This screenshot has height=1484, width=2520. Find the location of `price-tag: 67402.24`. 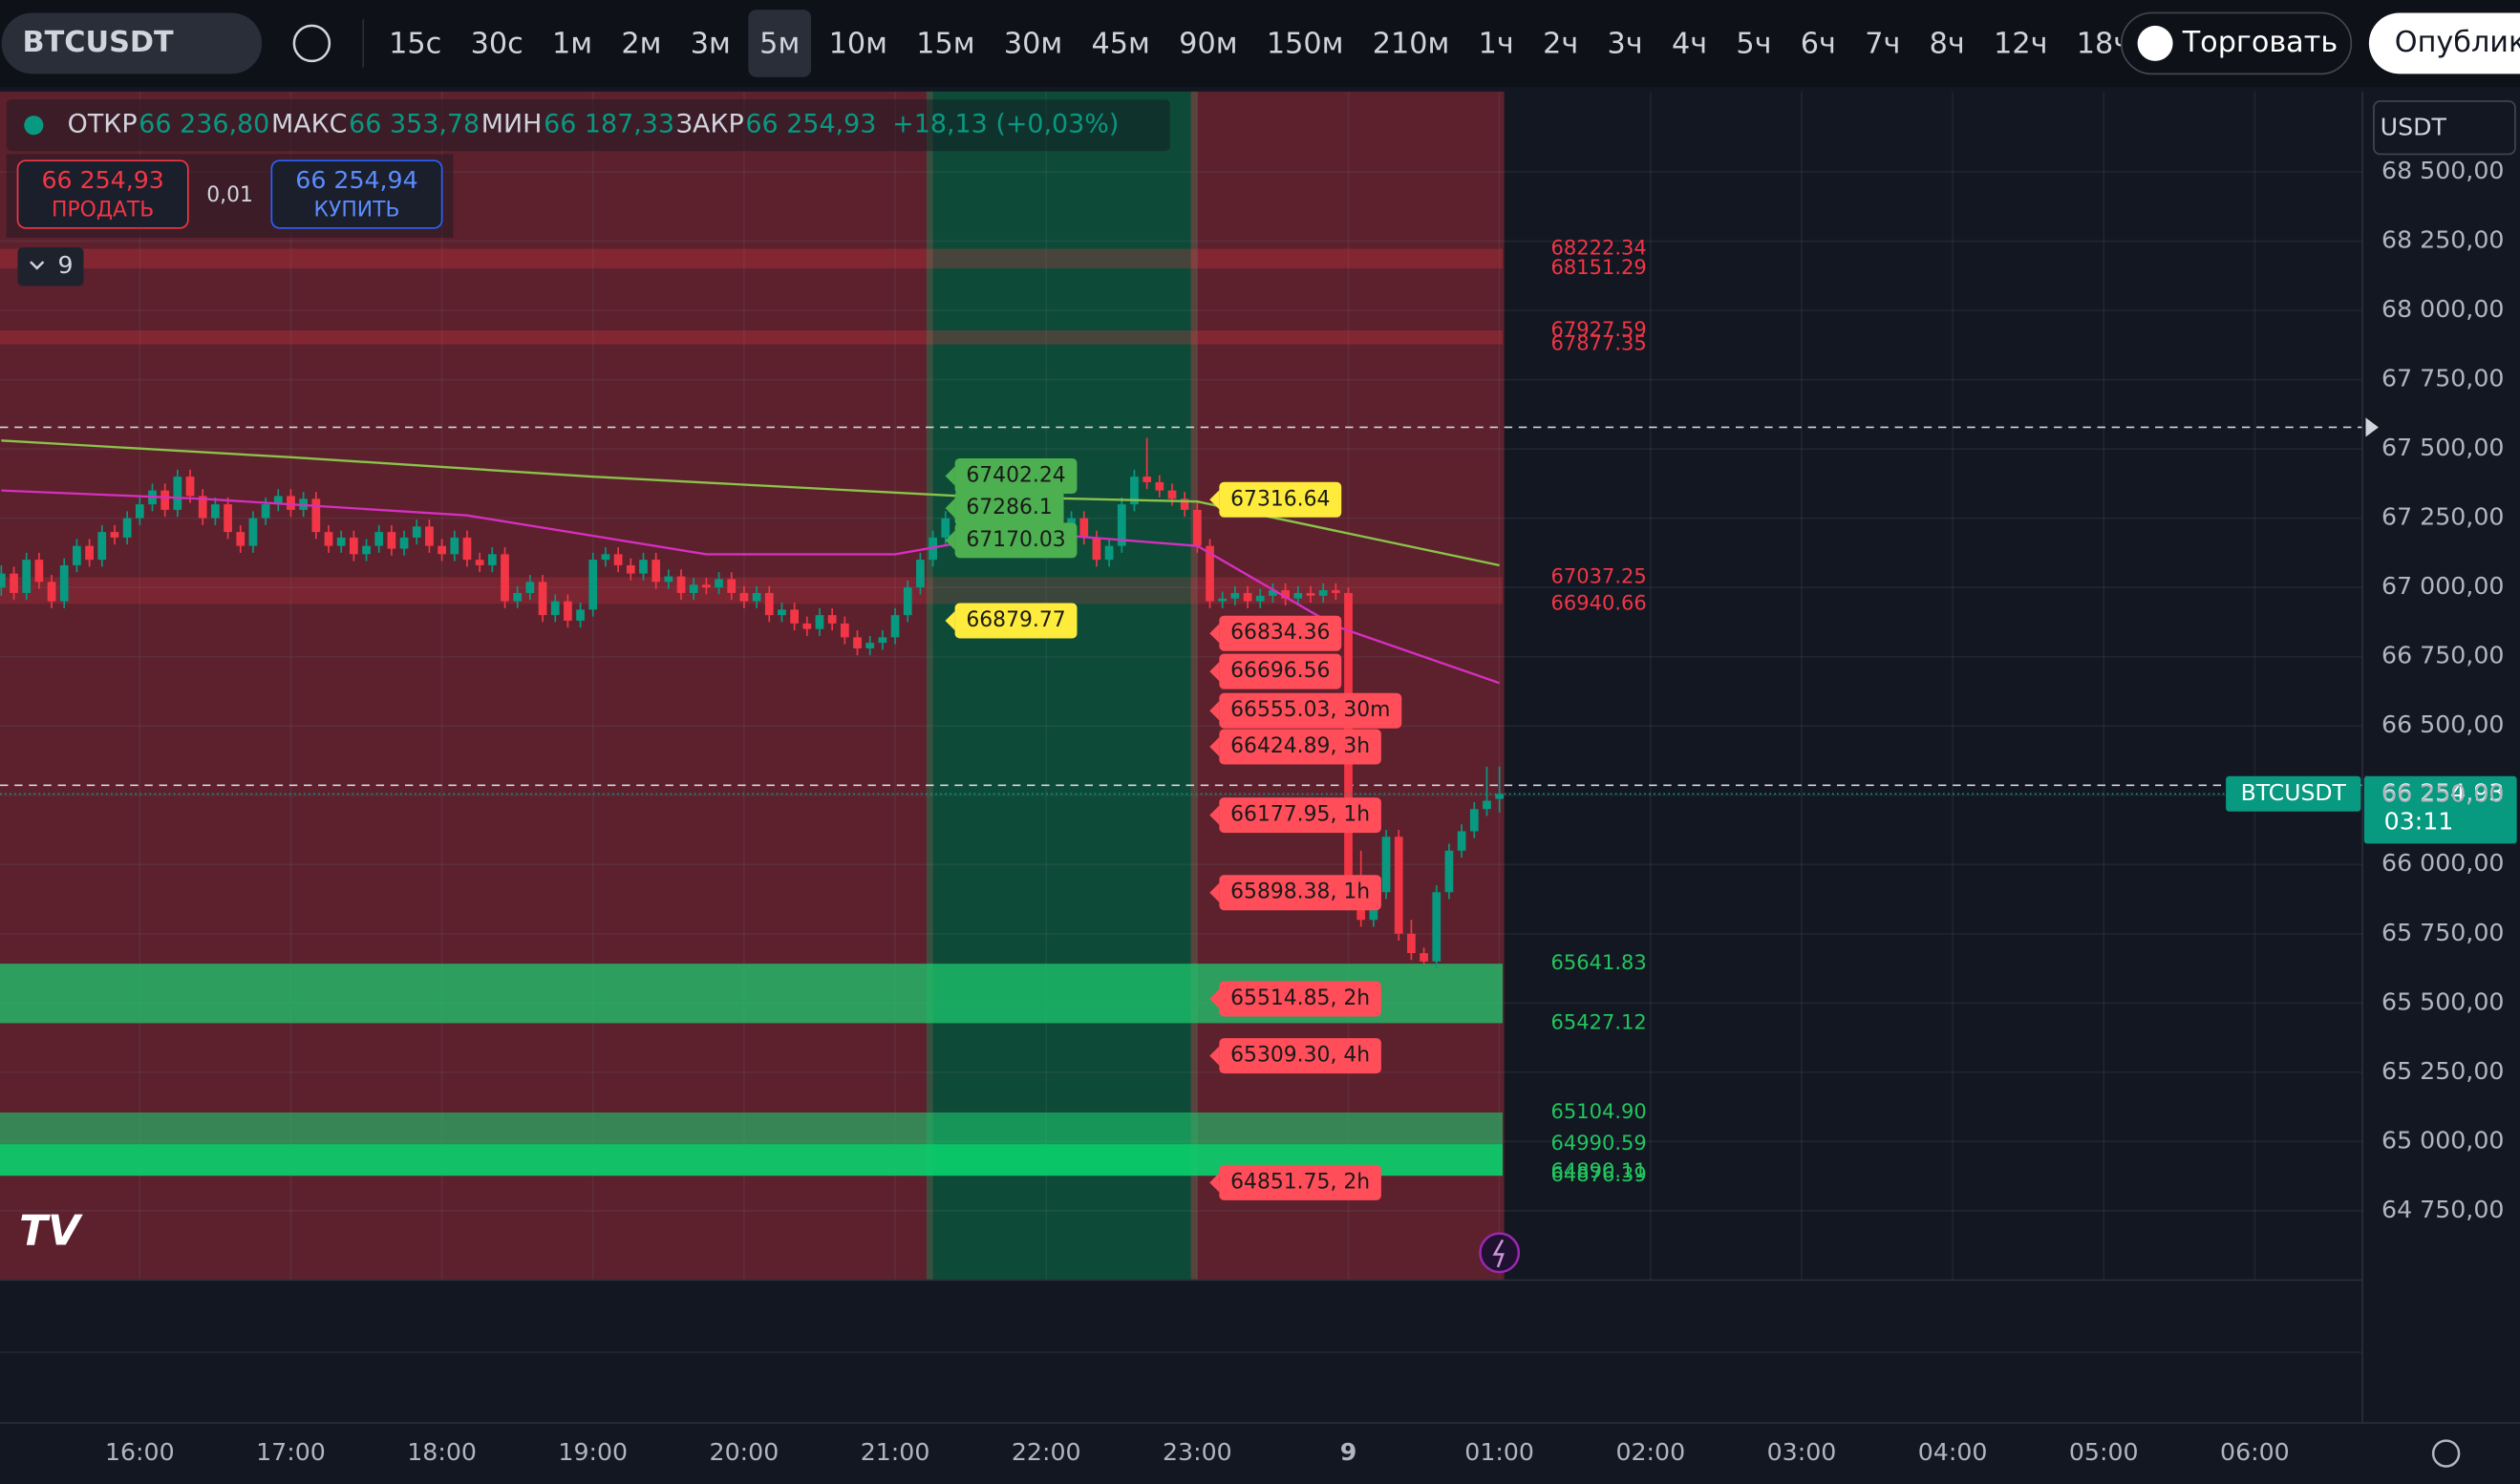

price-tag: 67402.24 is located at coordinates (1012, 476).